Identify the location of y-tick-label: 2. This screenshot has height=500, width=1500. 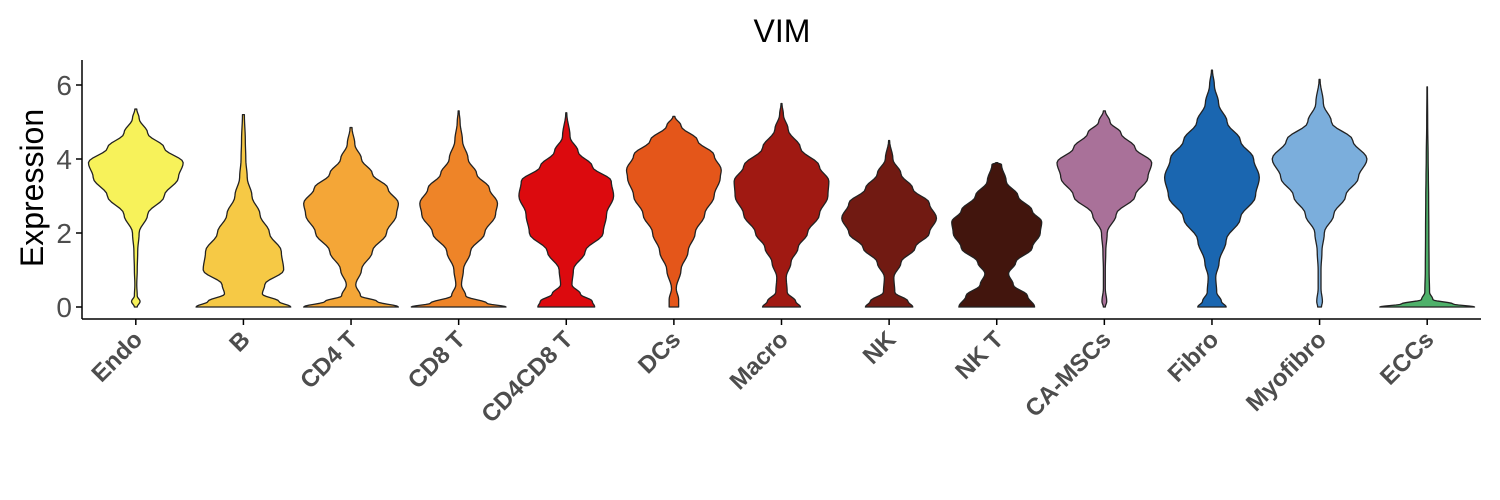
(64, 233).